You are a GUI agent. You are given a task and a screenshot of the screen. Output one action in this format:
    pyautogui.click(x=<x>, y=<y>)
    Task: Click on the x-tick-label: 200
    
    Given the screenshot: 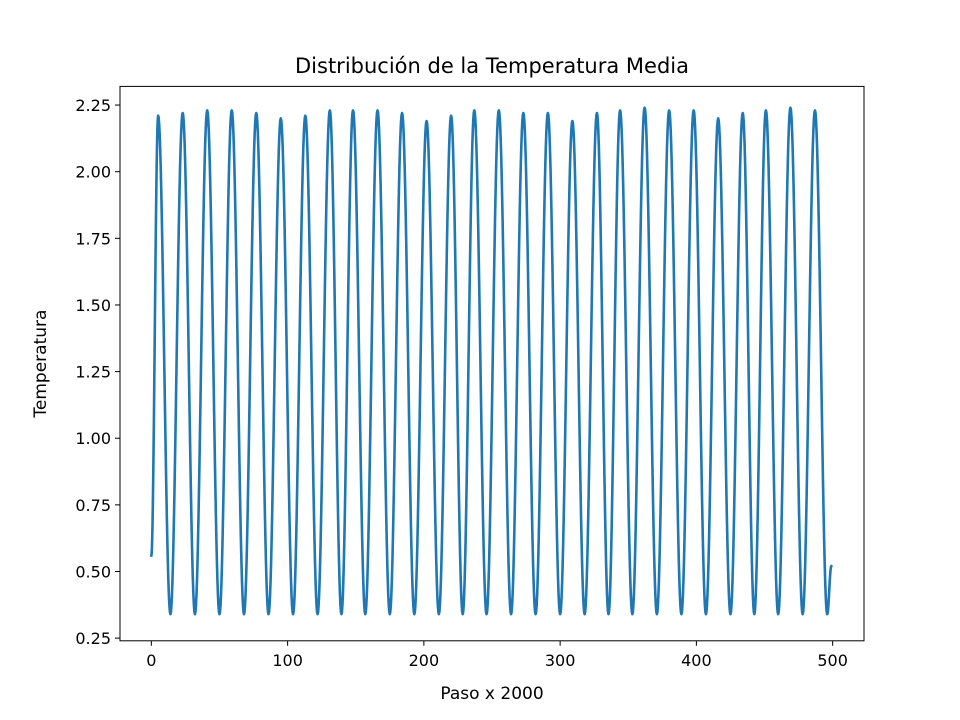 What is the action you would take?
    pyautogui.click(x=424, y=660)
    